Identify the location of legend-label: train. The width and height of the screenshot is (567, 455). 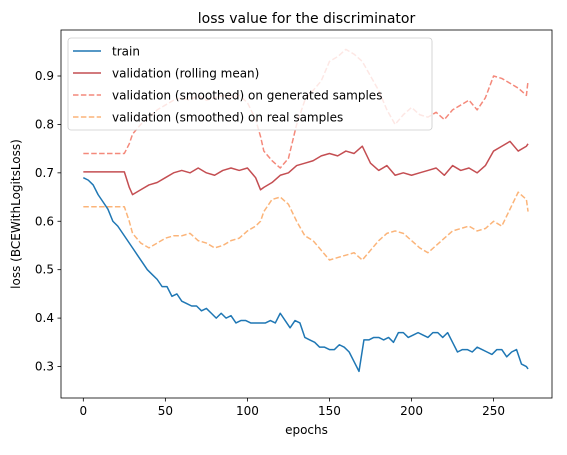
(126, 52).